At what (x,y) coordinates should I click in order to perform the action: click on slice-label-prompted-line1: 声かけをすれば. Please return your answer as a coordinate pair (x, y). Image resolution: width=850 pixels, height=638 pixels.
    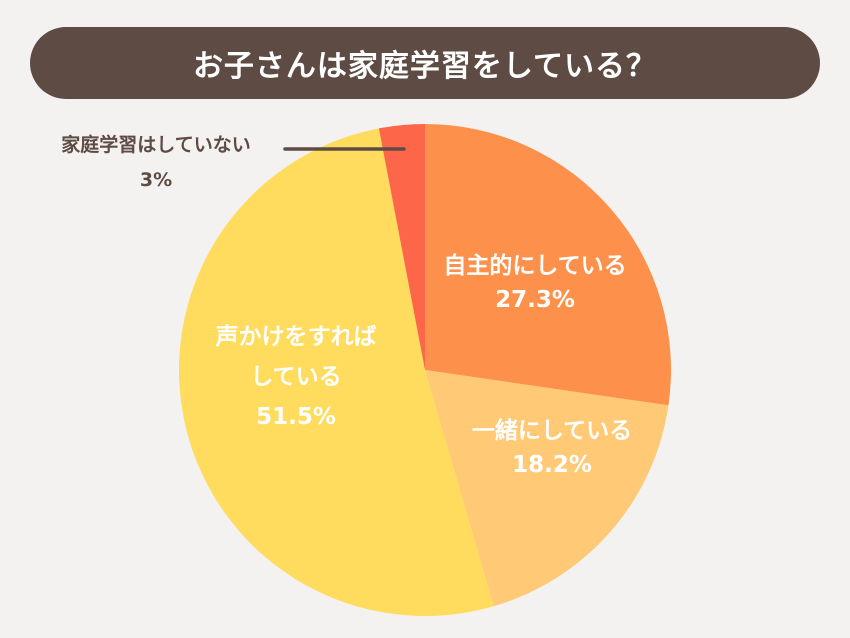
    Looking at the image, I should click on (296, 337).